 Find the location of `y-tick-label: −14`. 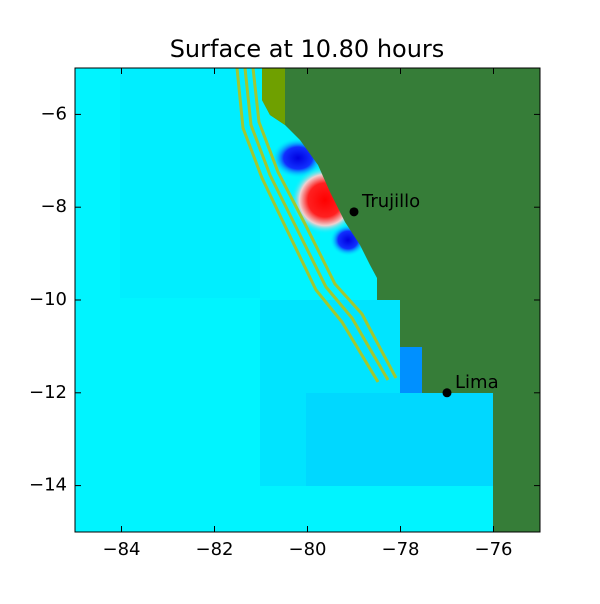

y-tick-label: −14 is located at coordinates (48, 485).